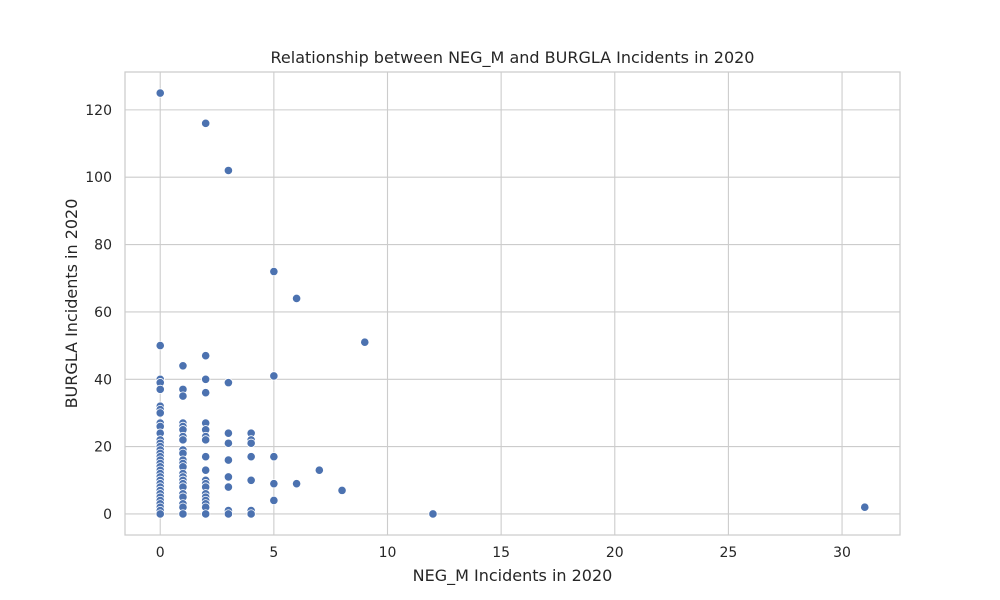 Image resolution: width=1000 pixels, height=600 pixels. What do you see at coordinates (103, 313) in the screenshot?
I see `y-tick-label: 60` at bounding box center [103, 313].